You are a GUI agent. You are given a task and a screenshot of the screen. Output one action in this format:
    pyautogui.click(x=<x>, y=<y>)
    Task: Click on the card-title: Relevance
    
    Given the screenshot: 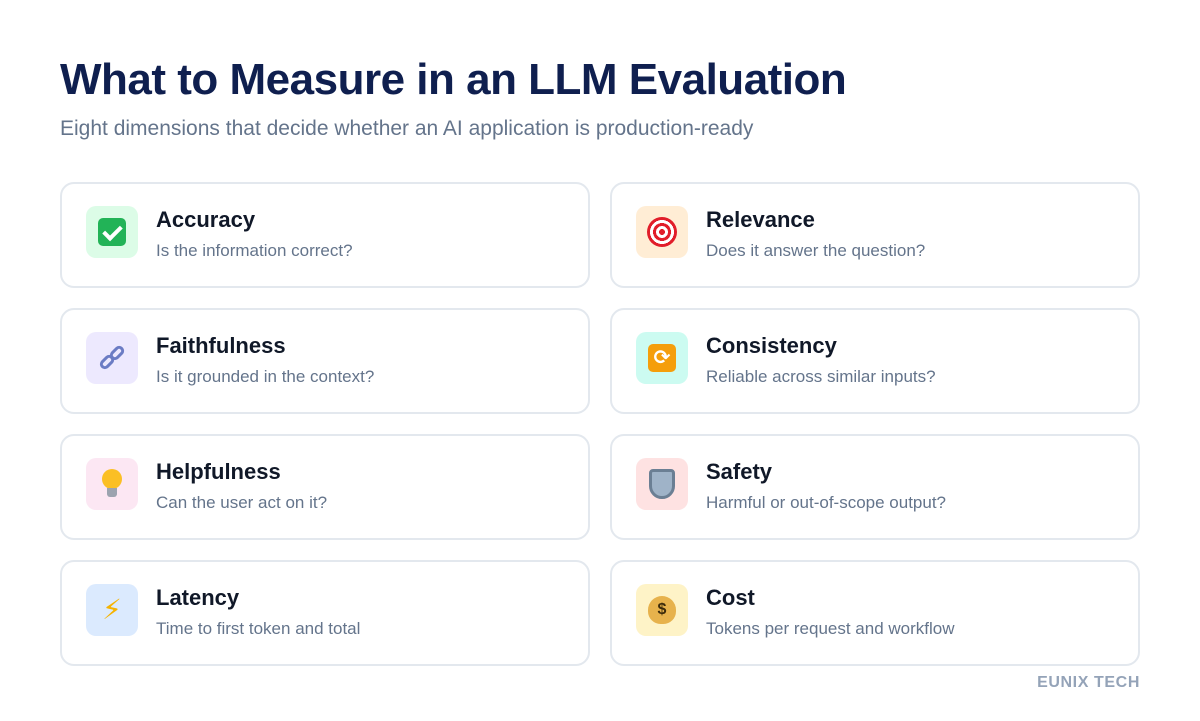 What is the action you would take?
    pyautogui.click(x=760, y=219)
    